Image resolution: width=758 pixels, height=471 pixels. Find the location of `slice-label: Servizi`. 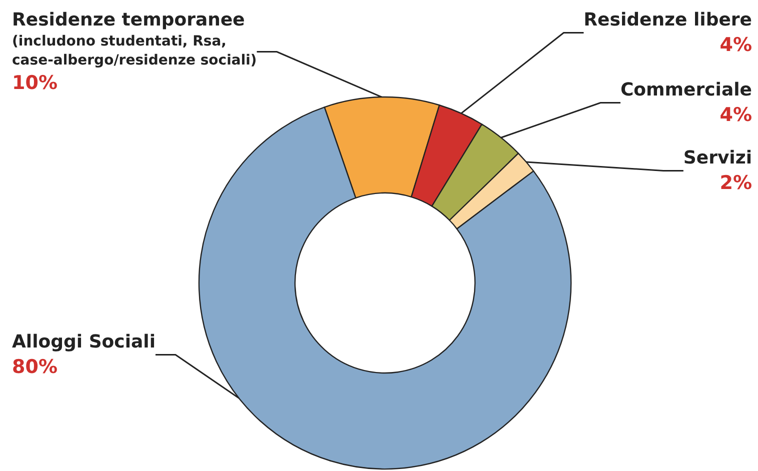

slice-label: Servizi is located at coordinates (717, 158).